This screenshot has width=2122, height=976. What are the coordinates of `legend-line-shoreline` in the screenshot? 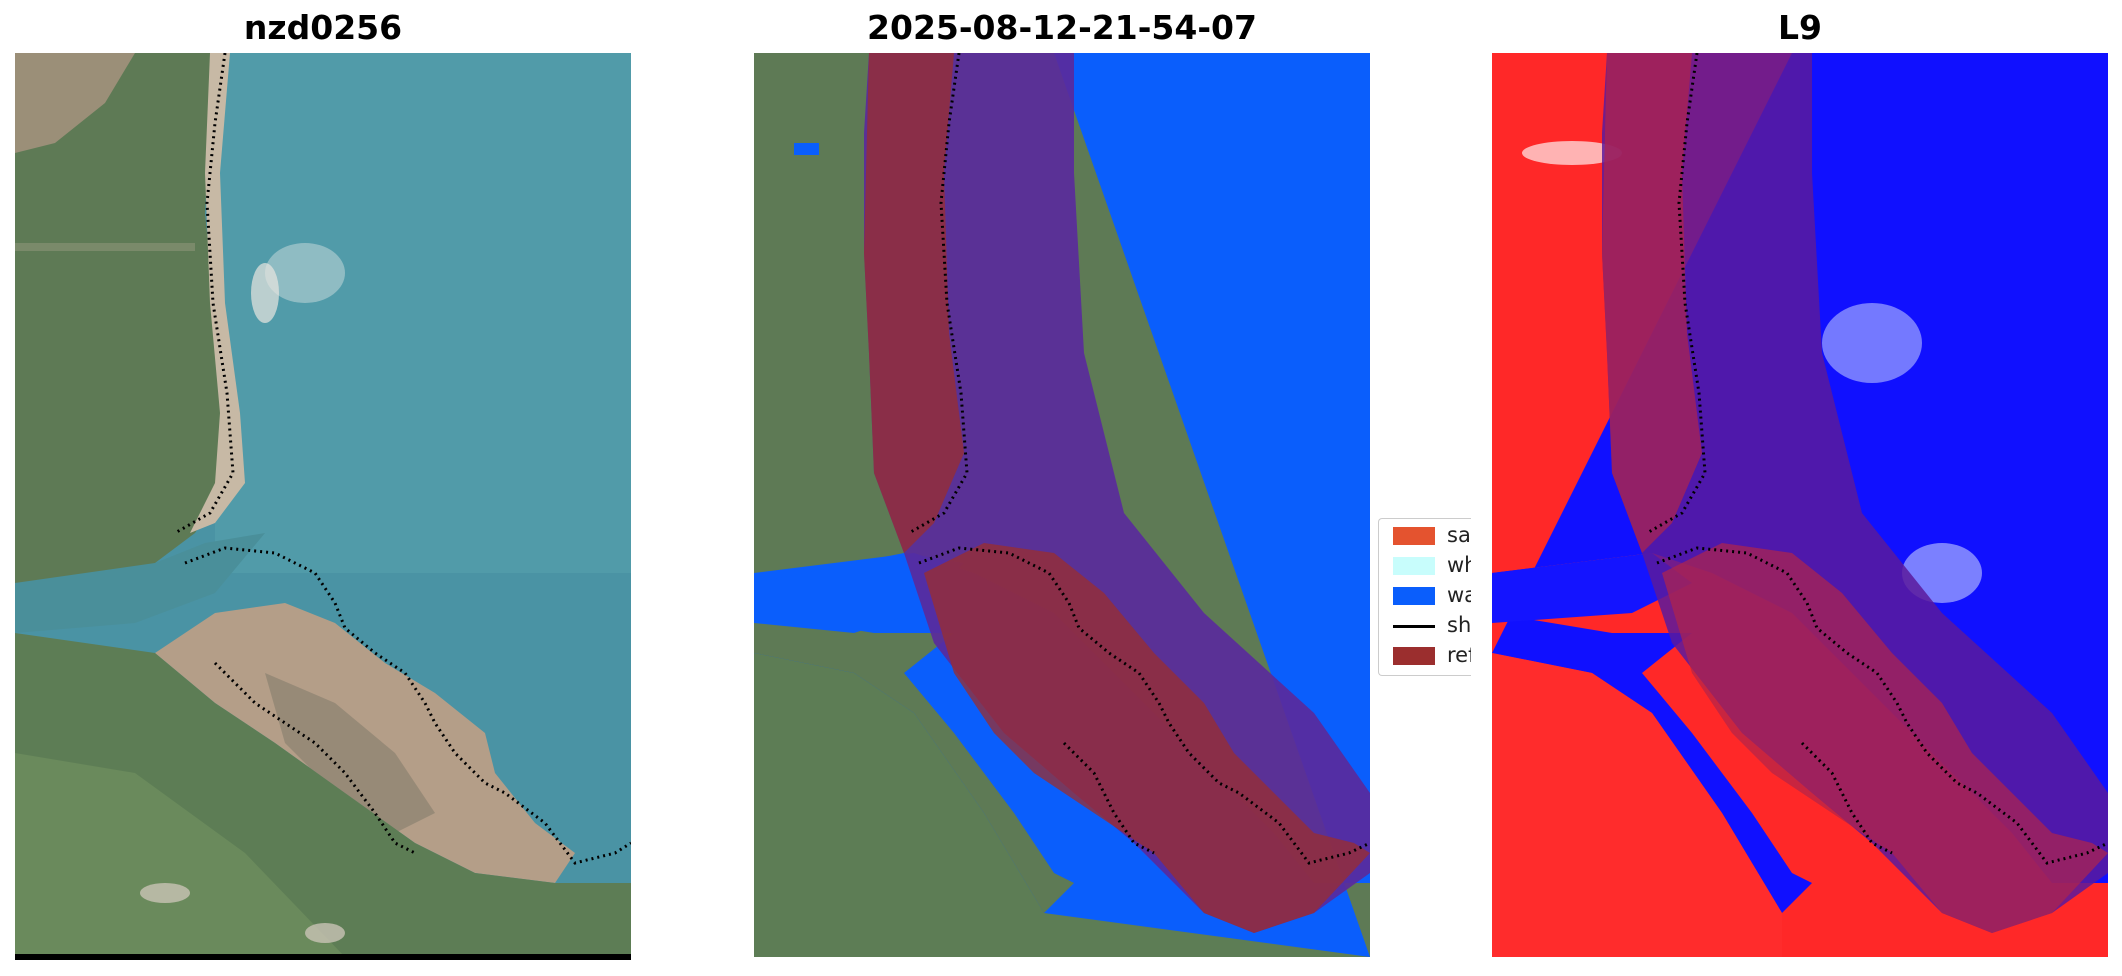 It's located at (1414, 626).